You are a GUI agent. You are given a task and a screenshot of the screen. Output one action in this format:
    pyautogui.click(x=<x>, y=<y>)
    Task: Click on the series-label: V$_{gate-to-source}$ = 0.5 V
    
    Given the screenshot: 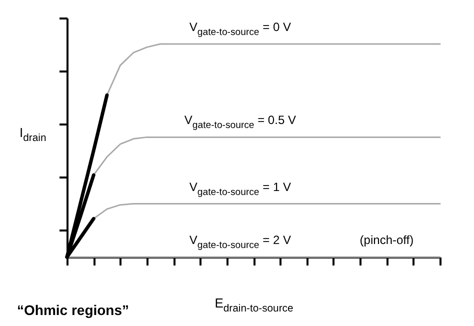 What is the action you would take?
    pyautogui.click(x=240, y=122)
    